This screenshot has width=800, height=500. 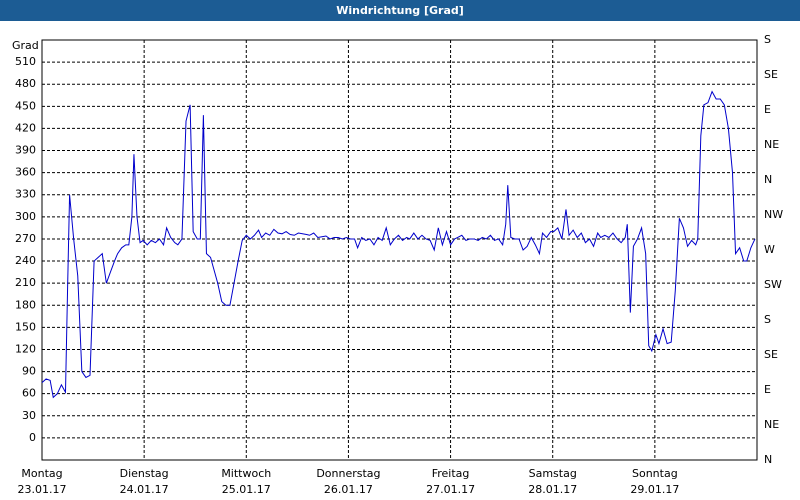 I want to click on y-tick-label: 420, so click(x=25, y=127).